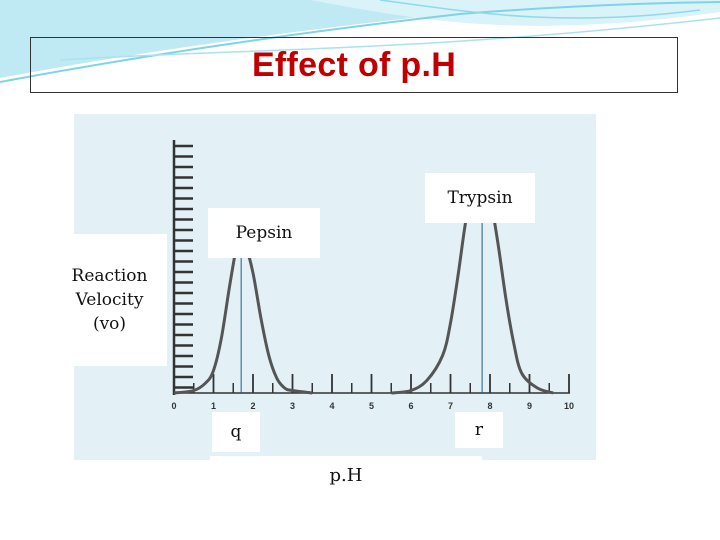  What do you see at coordinates (450, 406) in the screenshot?
I see `x-tick-label: 7` at bounding box center [450, 406].